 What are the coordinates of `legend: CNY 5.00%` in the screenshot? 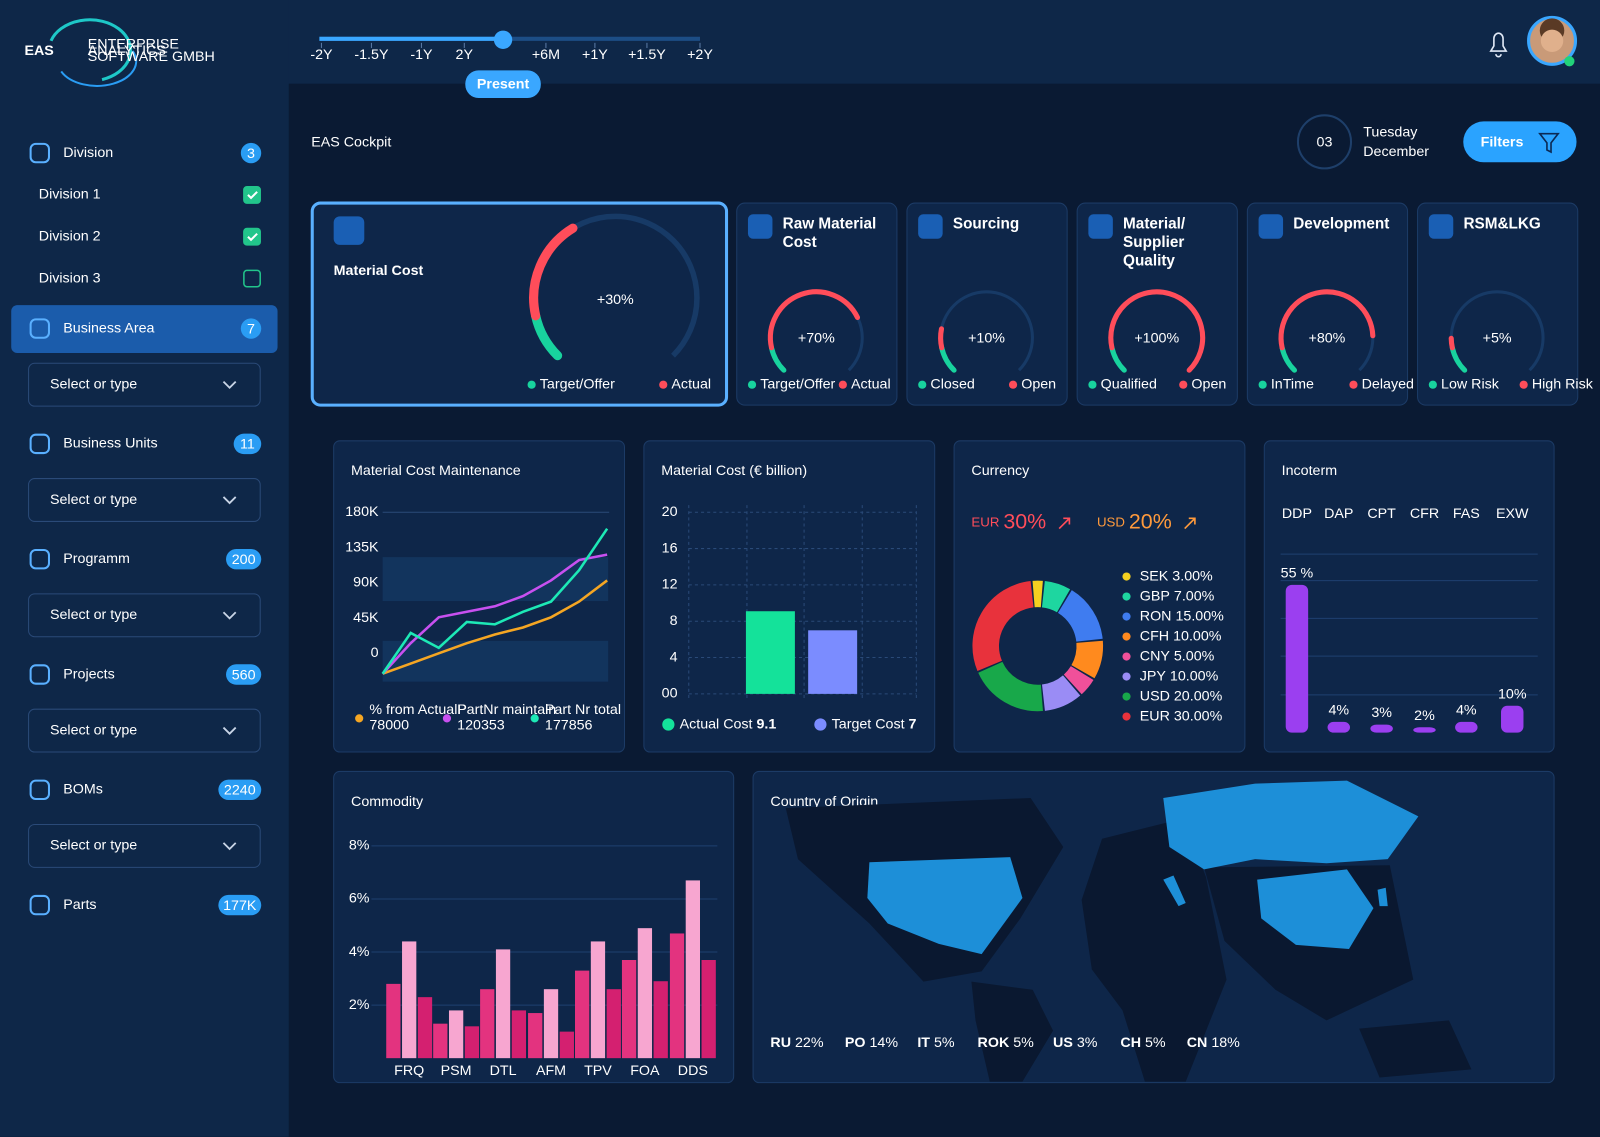 It's located at (1177, 656).